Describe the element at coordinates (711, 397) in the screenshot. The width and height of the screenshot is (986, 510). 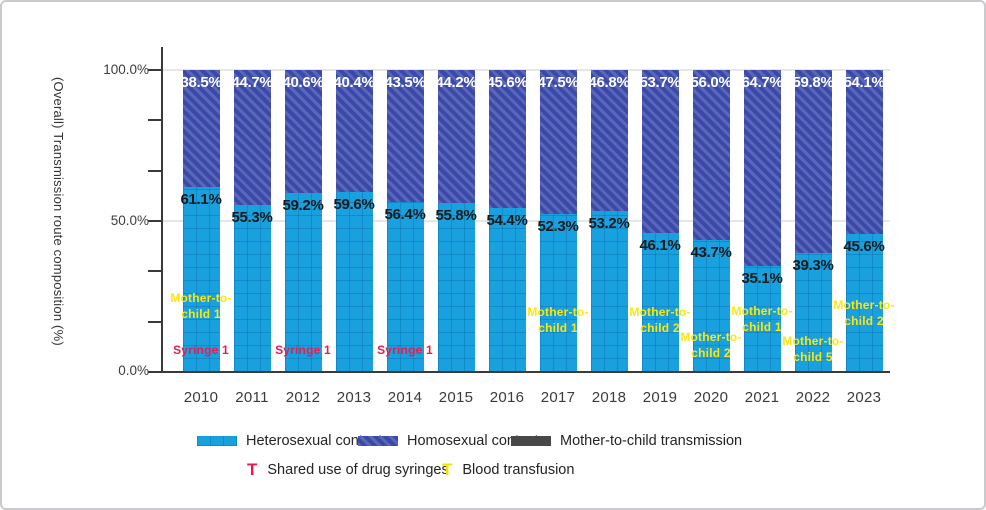
I see `x-axis-label-2020: 2020` at that location.